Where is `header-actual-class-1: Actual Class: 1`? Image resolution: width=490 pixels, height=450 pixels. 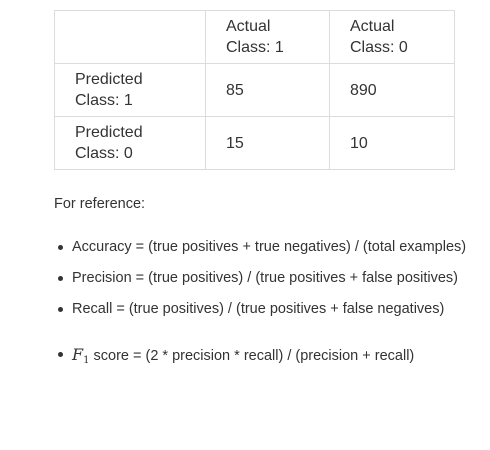 header-actual-class-1: Actual Class: 1 is located at coordinates (267, 37).